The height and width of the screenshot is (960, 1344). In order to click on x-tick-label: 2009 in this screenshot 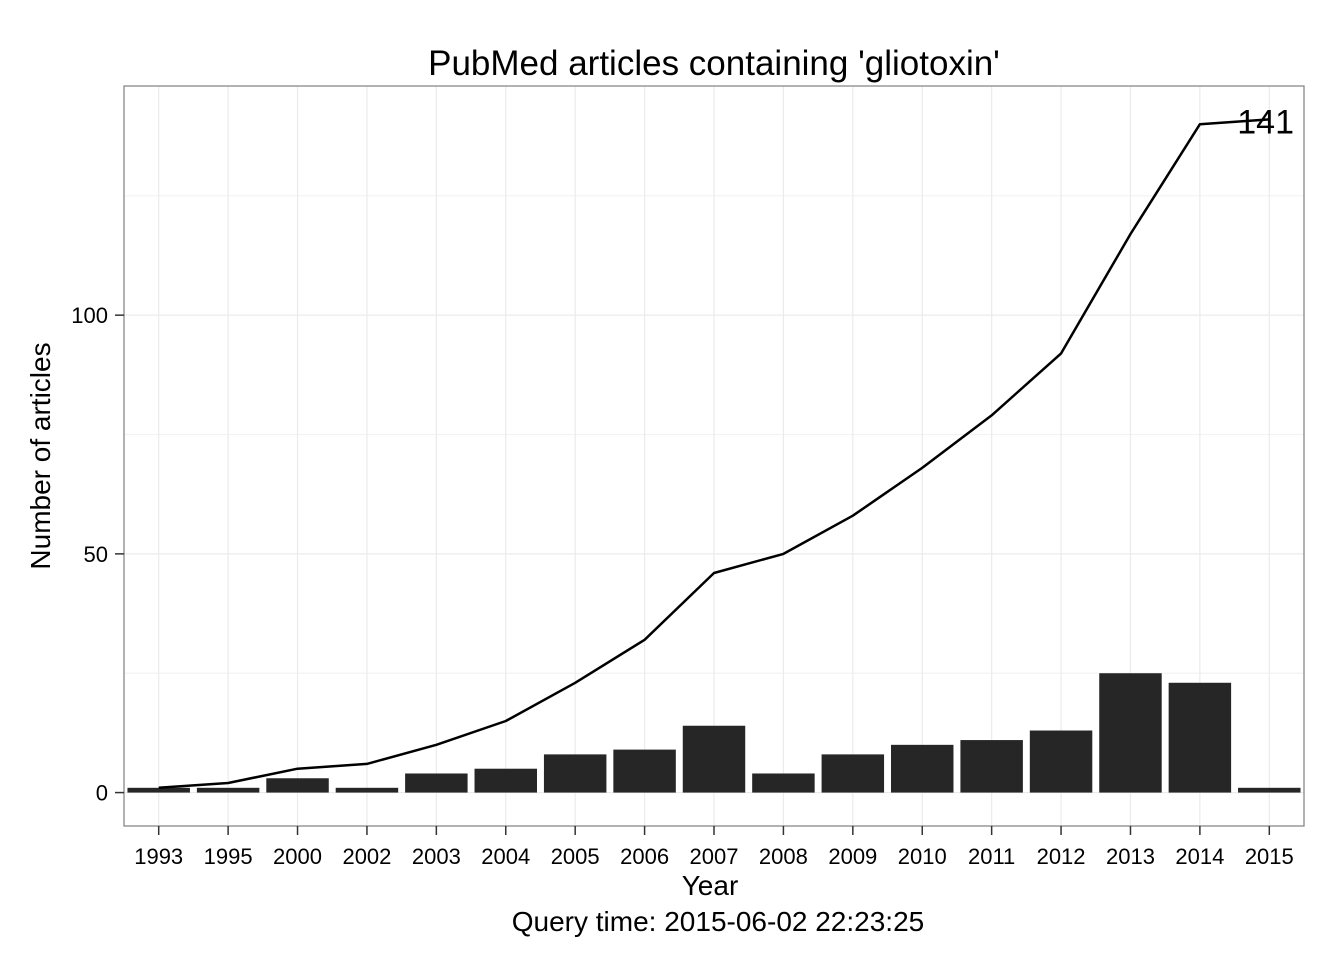, I will do `click(852, 856)`.